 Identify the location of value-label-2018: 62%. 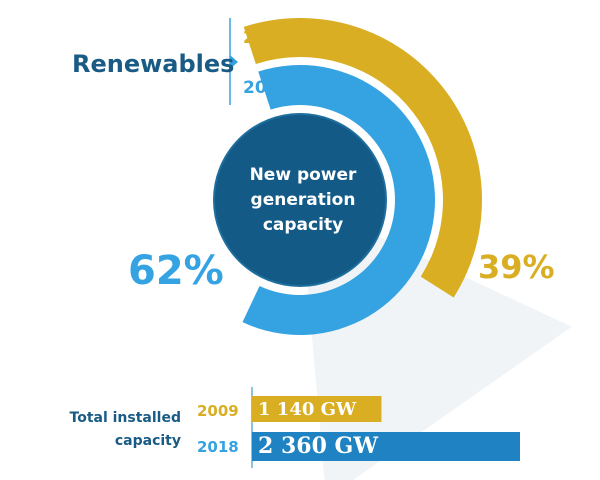
(176, 271).